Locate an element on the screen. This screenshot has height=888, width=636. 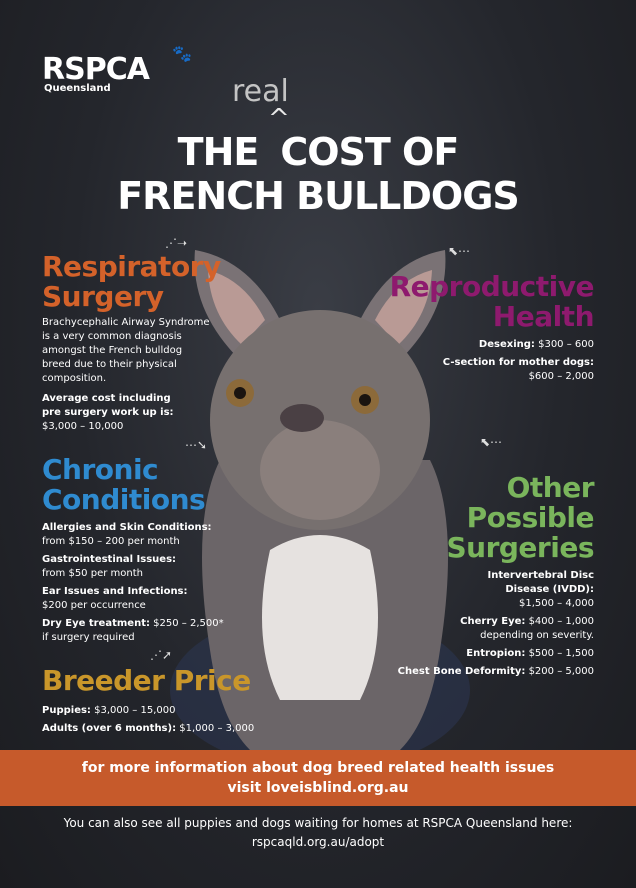
paw-prints-icon: 🐾 is located at coordinates (182, 53).